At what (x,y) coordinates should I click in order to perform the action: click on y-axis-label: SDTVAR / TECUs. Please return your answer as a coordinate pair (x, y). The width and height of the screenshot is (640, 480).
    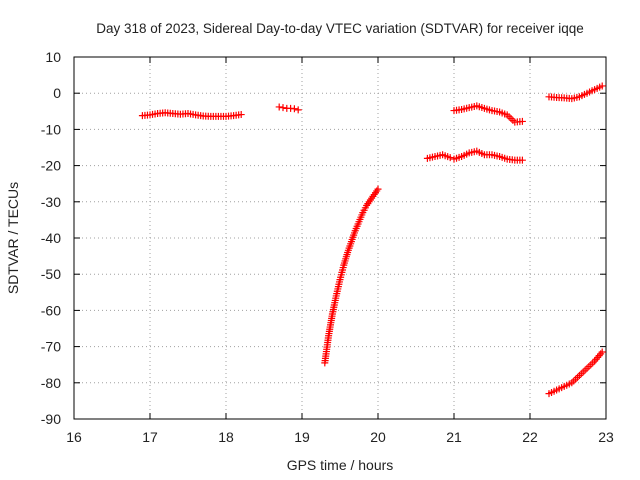
    Looking at the image, I should click on (13, 238).